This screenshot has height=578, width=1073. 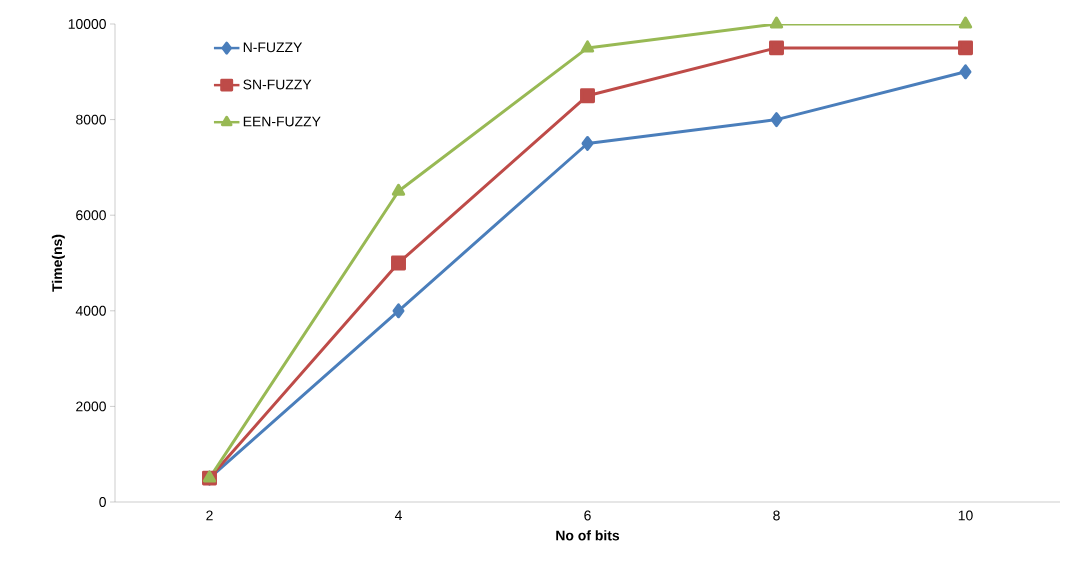 What do you see at coordinates (87, 24) in the screenshot?
I see `y-tick-label: 10000` at bounding box center [87, 24].